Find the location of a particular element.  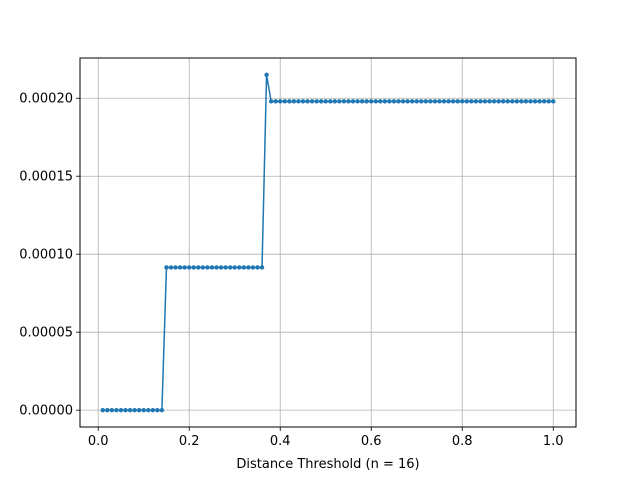

x-tick-label: 0.2 is located at coordinates (189, 441).